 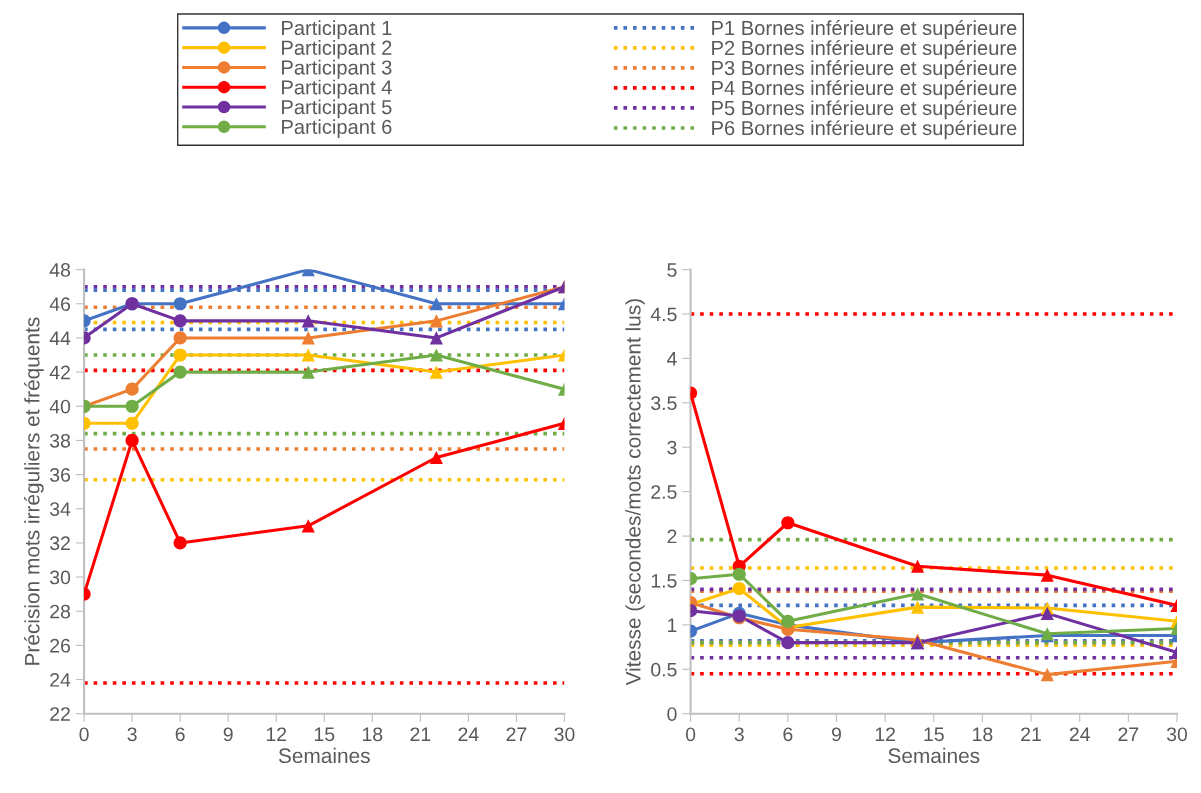 What do you see at coordinates (337, 49) in the screenshot?
I see `legend-label: Participant 2` at bounding box center [337, 49].